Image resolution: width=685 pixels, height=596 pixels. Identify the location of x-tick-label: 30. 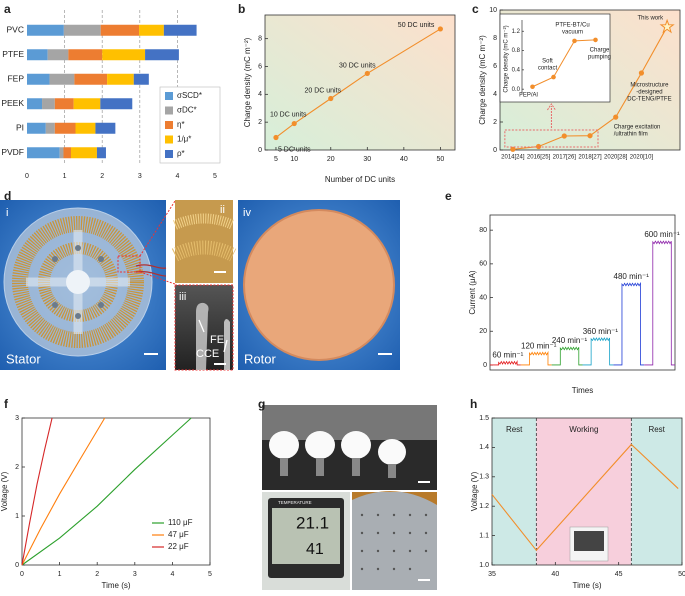
(367, 159).